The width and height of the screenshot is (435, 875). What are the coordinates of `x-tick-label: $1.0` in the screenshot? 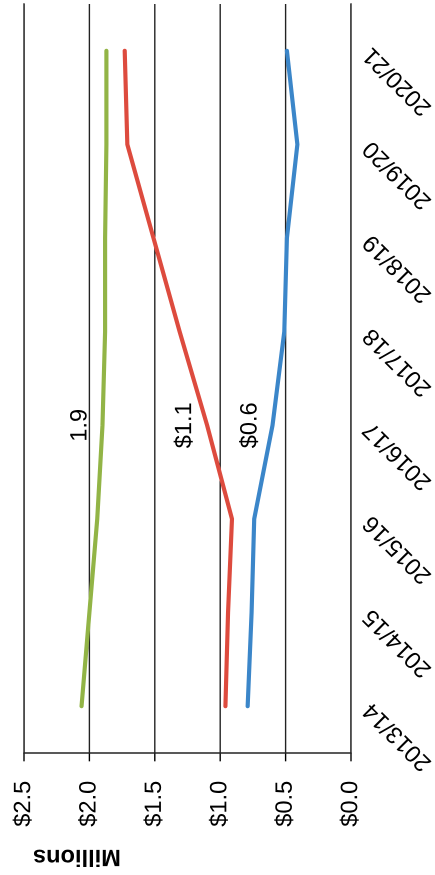 It's located at (218, 804).